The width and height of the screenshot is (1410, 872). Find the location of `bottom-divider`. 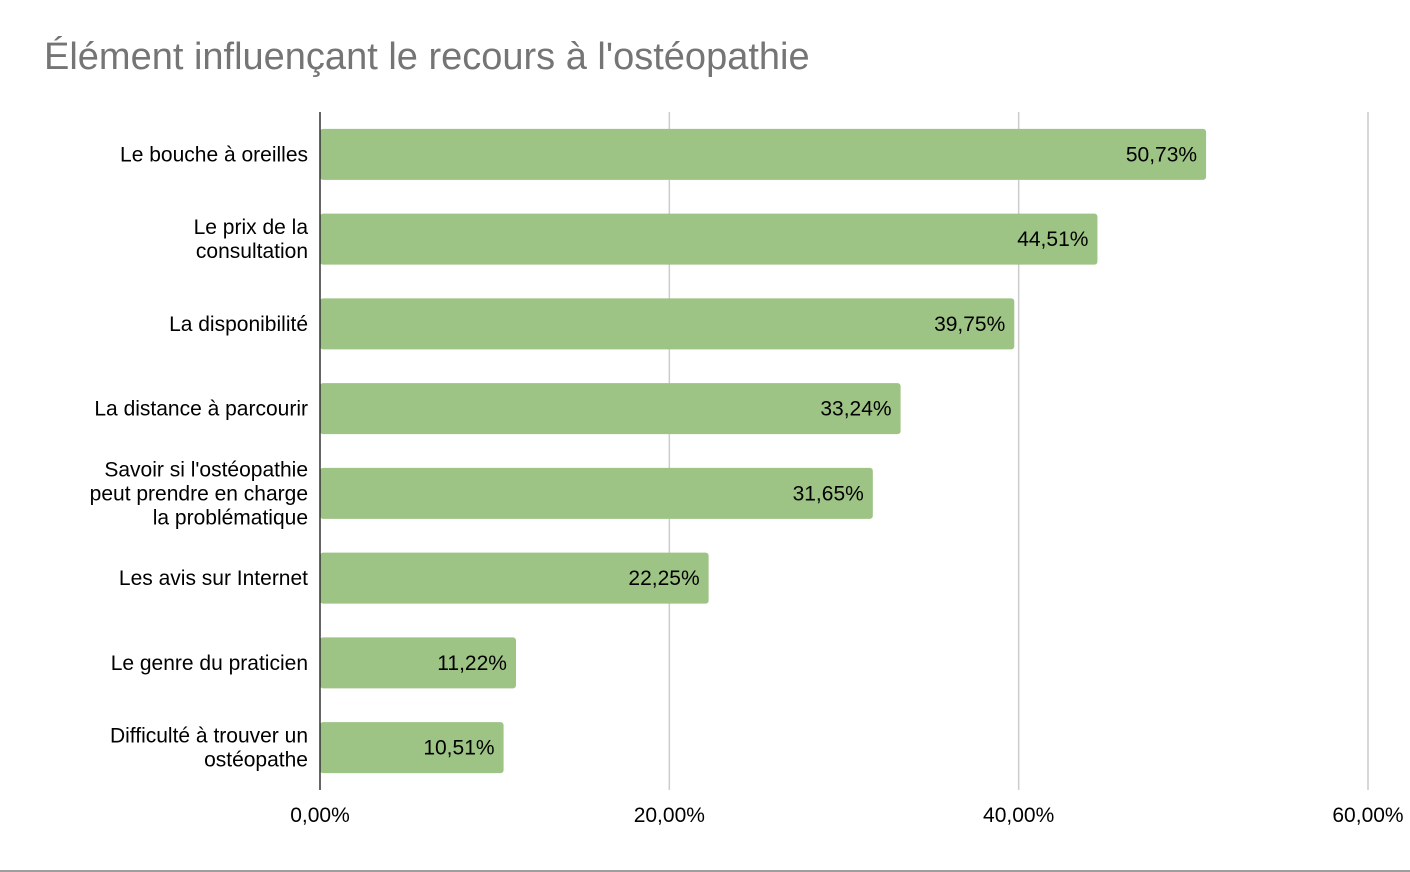

bottom-divider is located at coordinates (705, 871).